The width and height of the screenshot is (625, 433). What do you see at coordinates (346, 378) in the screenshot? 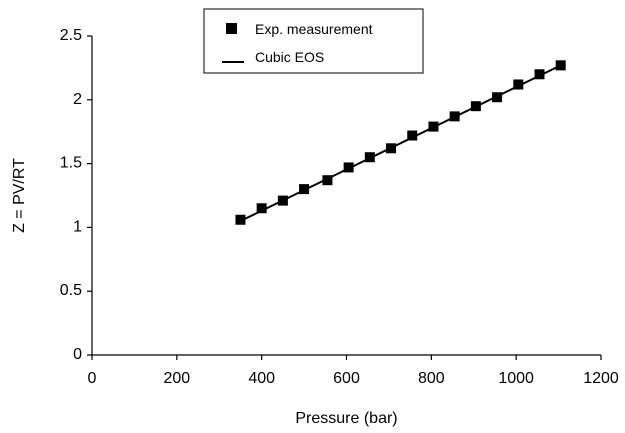
I see `x-tick-label: 600` at bounding box center [346, 378].